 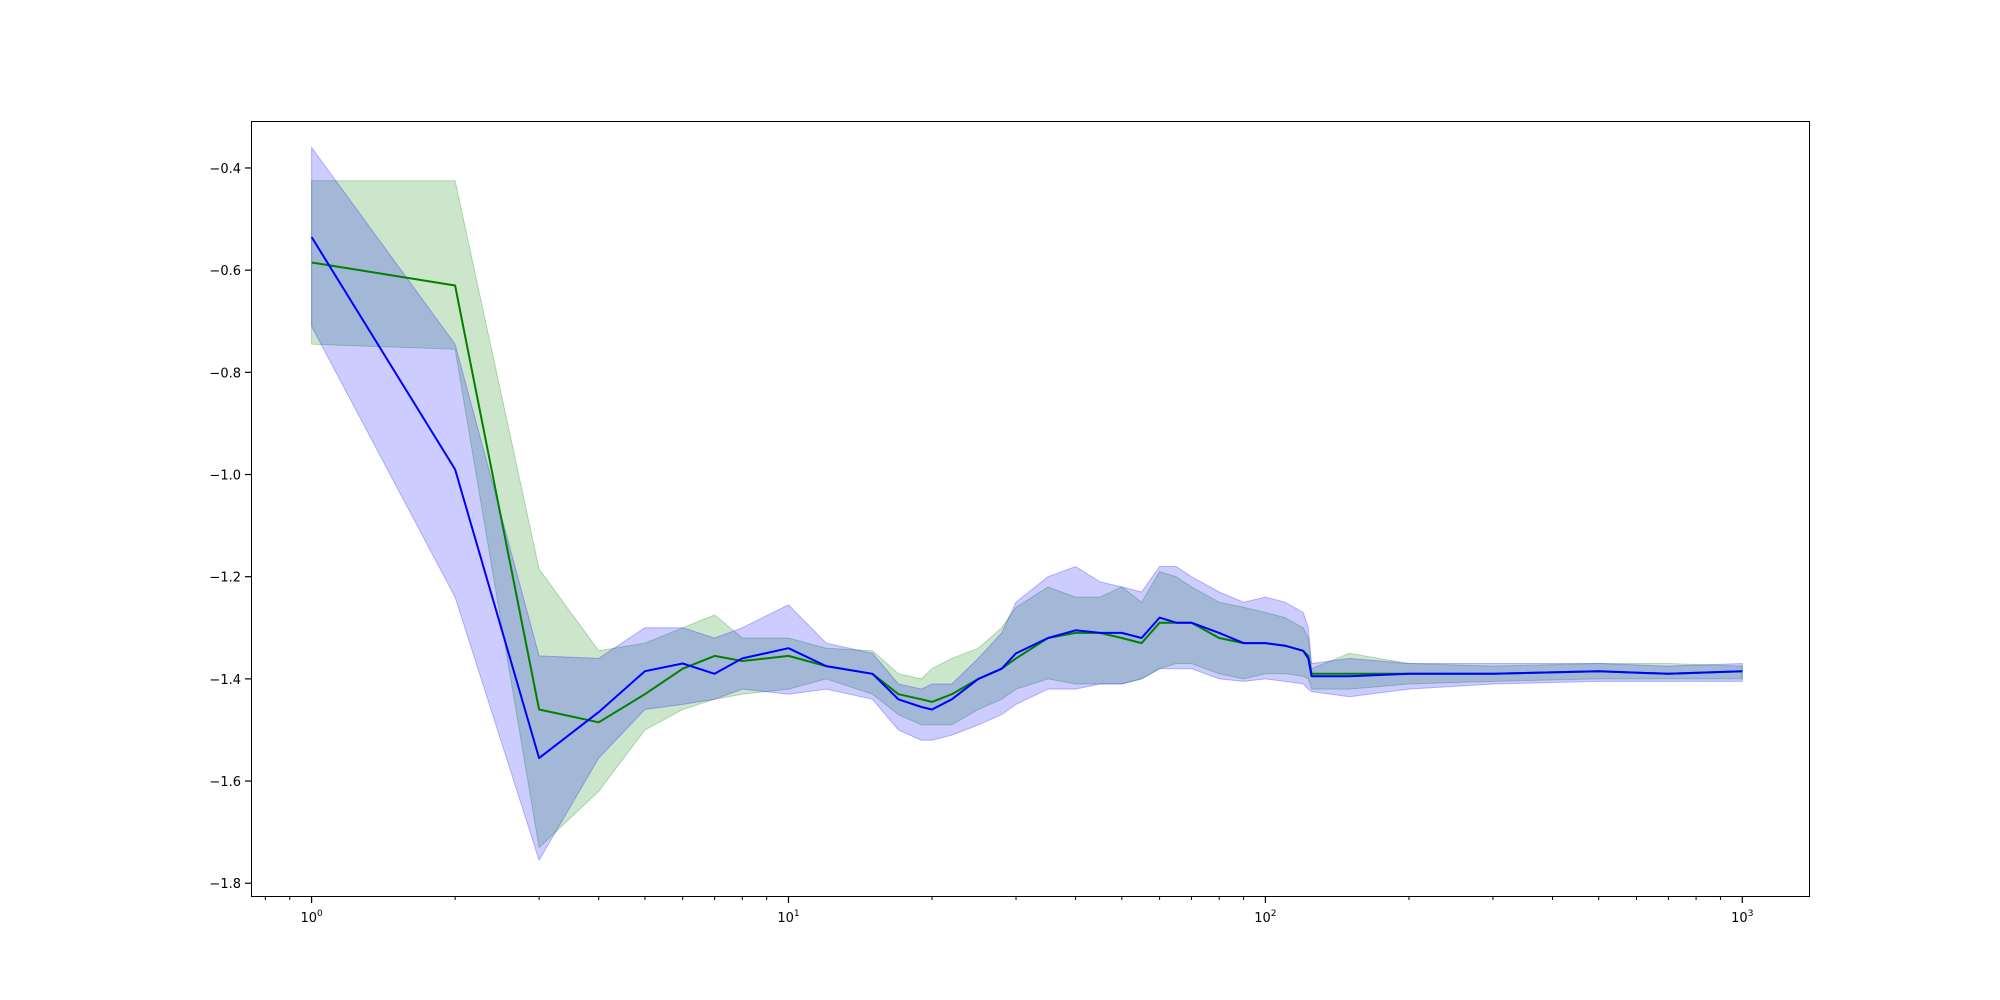 What do you see at coordinates (225, 169) in the screenshot?
I see `y-tick-label: −0.4` at bounding box center [225, 169].